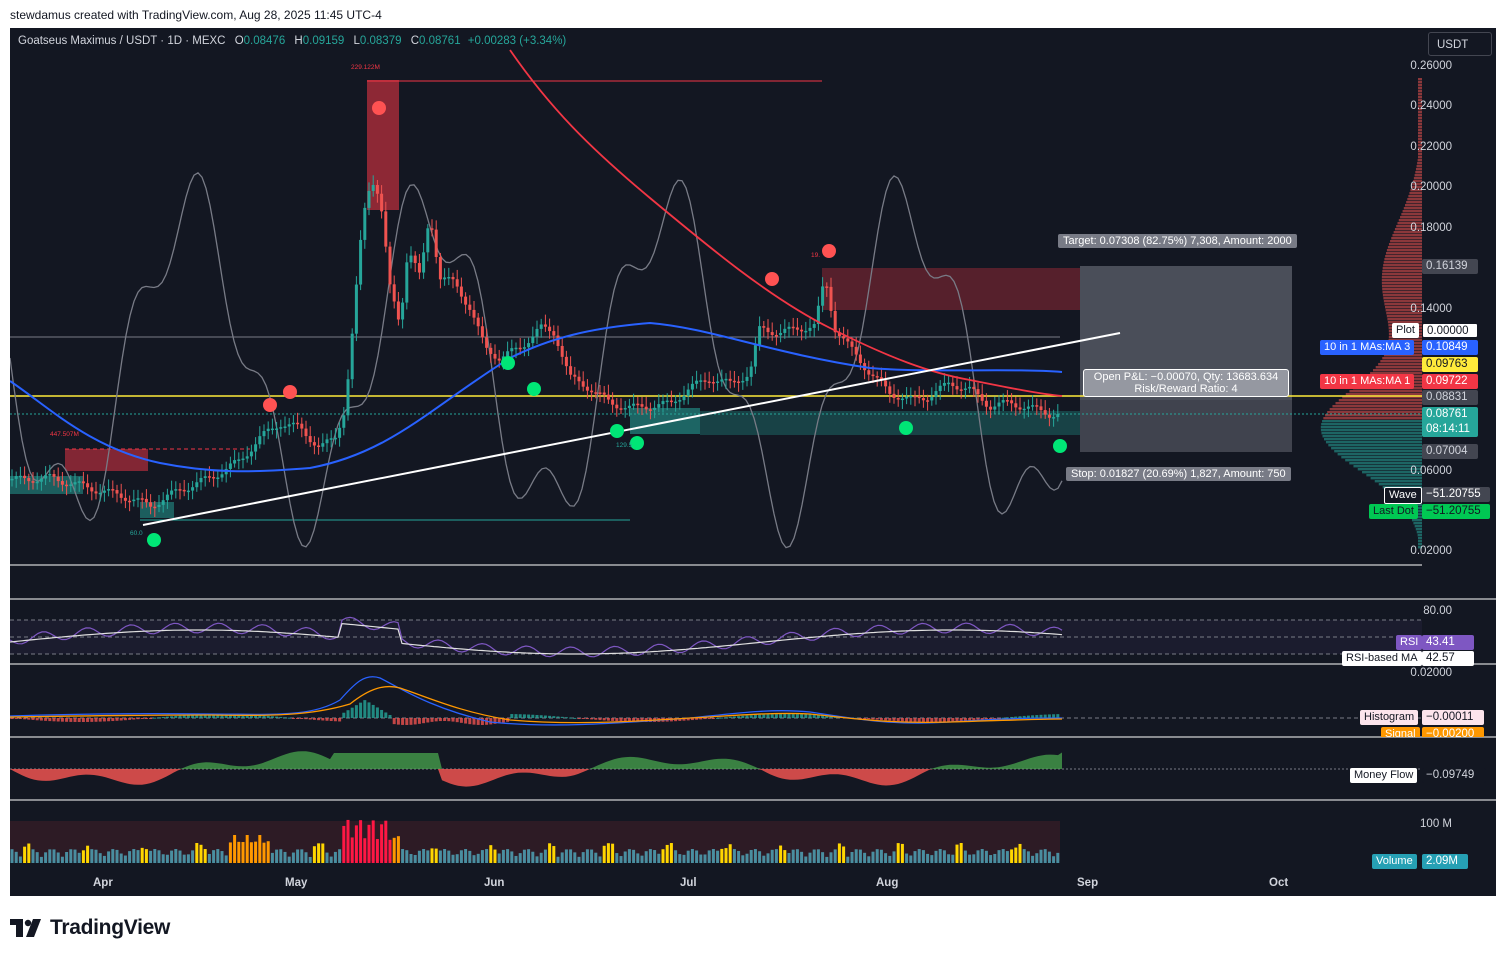 This screenshot has height=957, width=1506. Describe the element at coordinates (90, 928) in the screenshot. I see `tradingview-logo: TradingView` at that location.